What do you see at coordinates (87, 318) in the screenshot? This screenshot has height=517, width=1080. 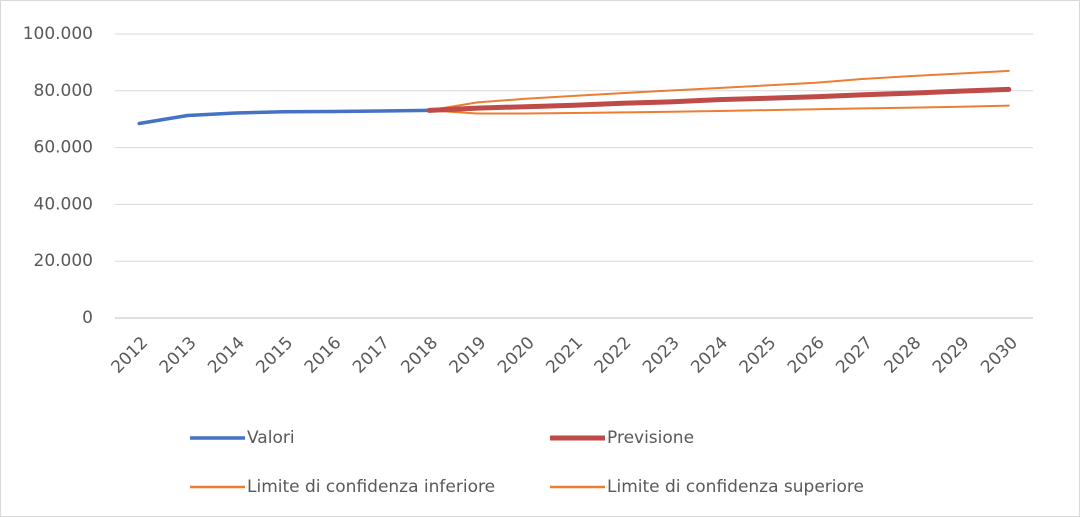 I see `y-tick-label: 0` at bounding box center [87, 318].